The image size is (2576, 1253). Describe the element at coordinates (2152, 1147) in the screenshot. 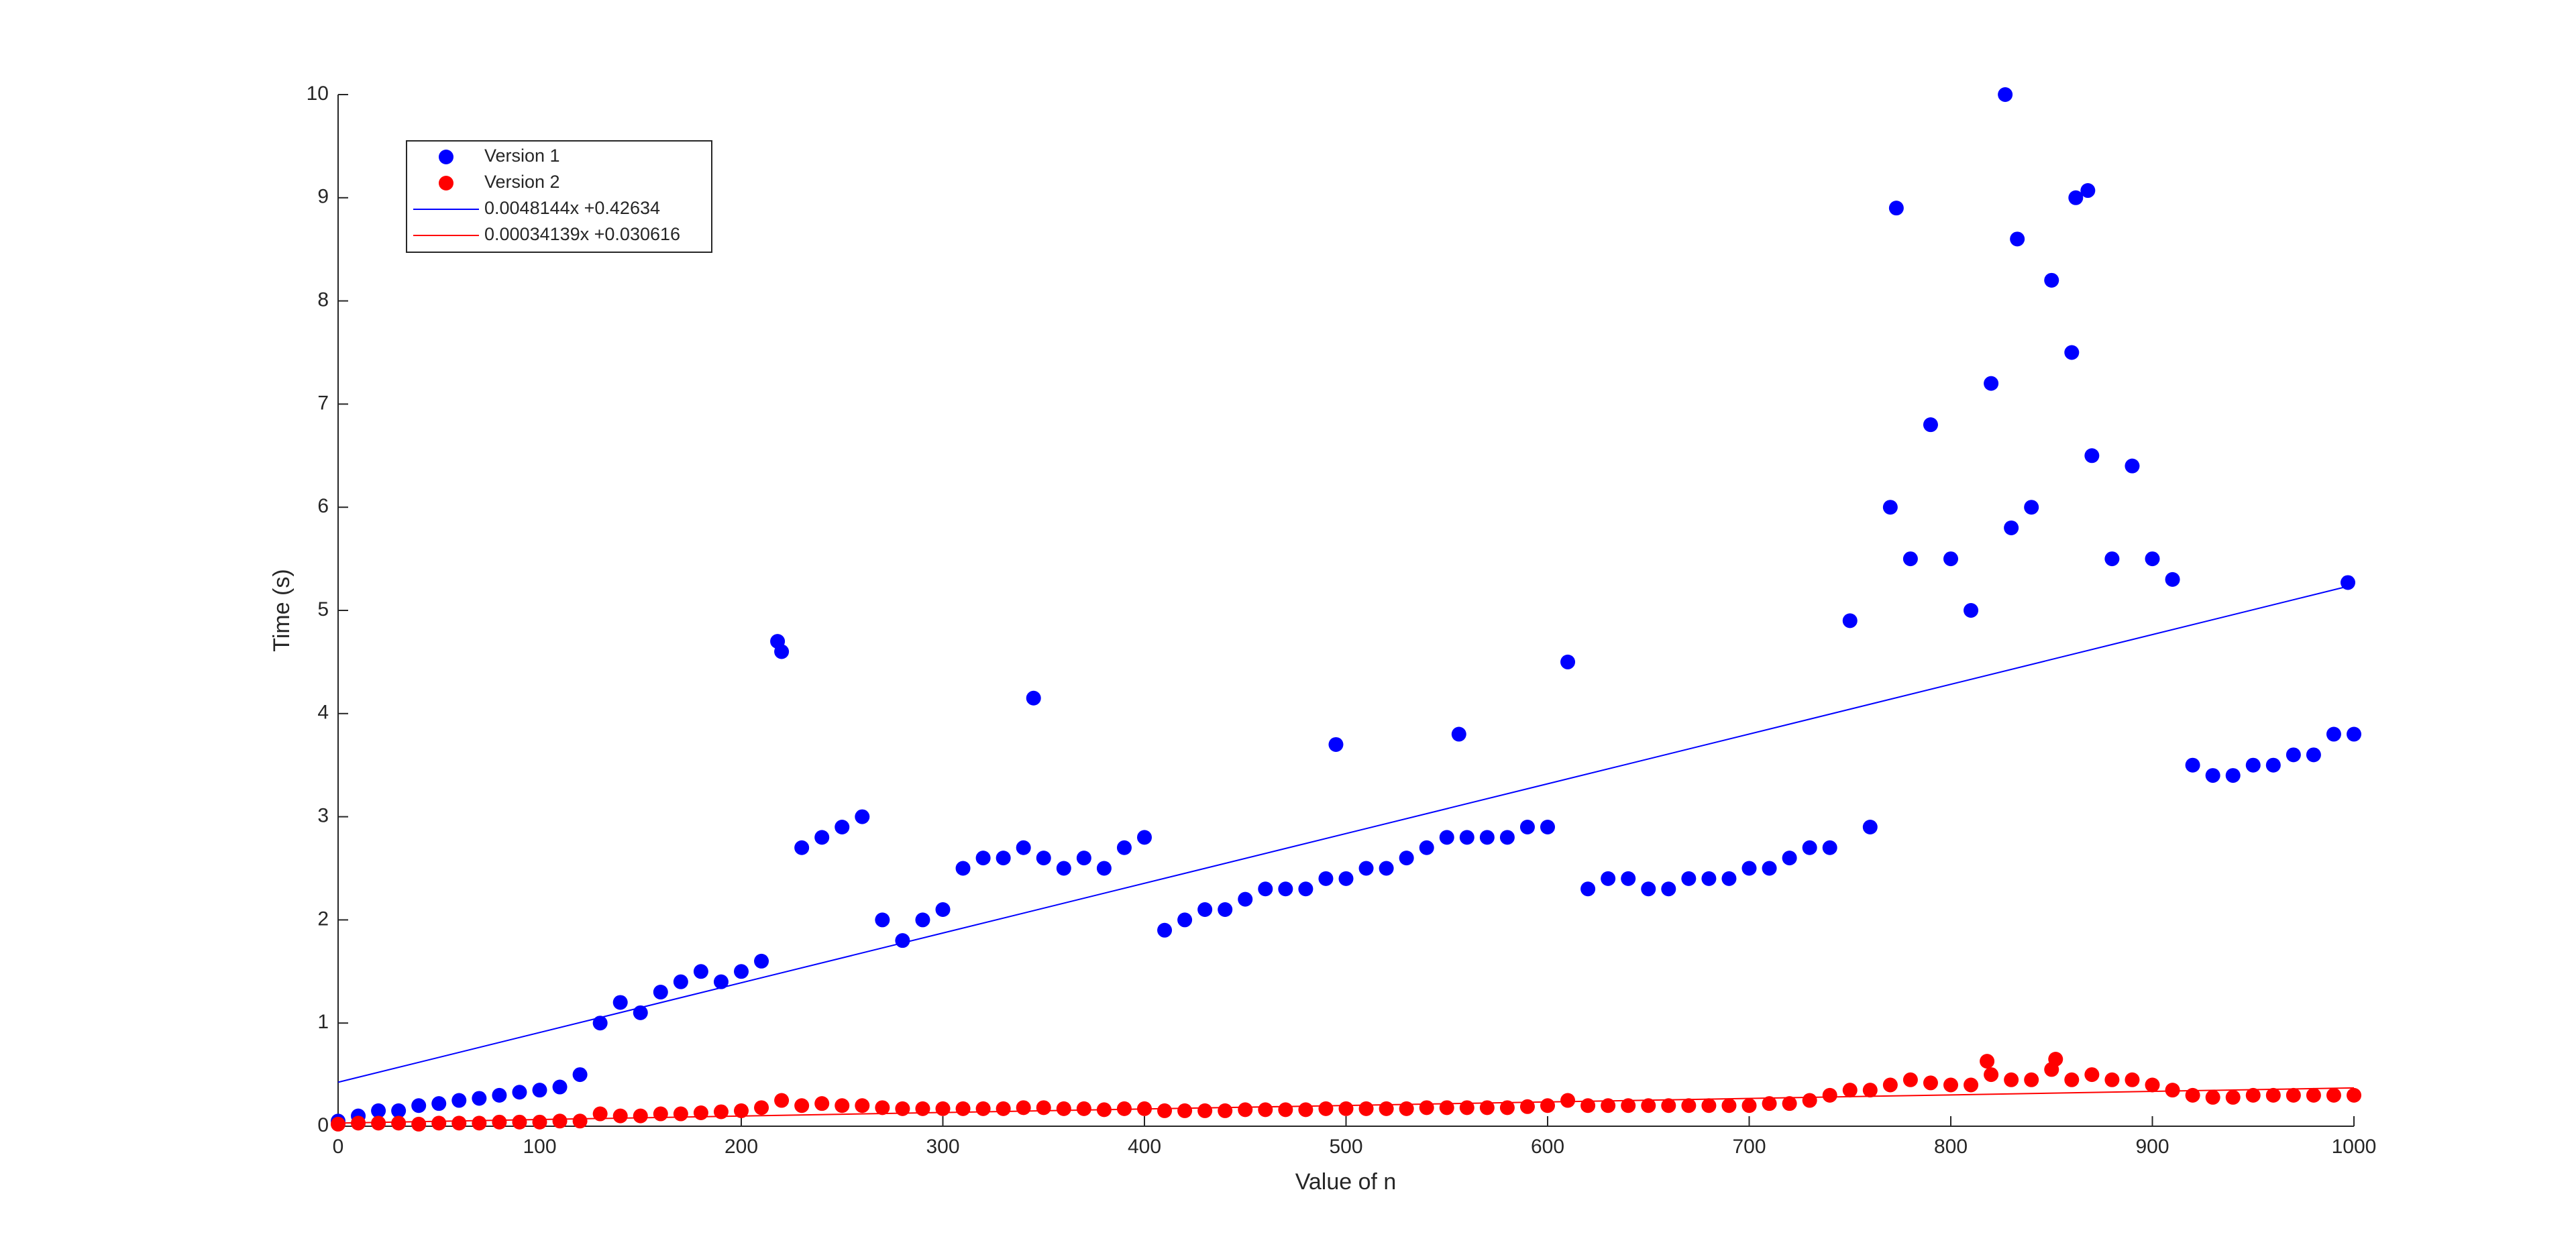

I see `x-tick-label: 900` at that location.